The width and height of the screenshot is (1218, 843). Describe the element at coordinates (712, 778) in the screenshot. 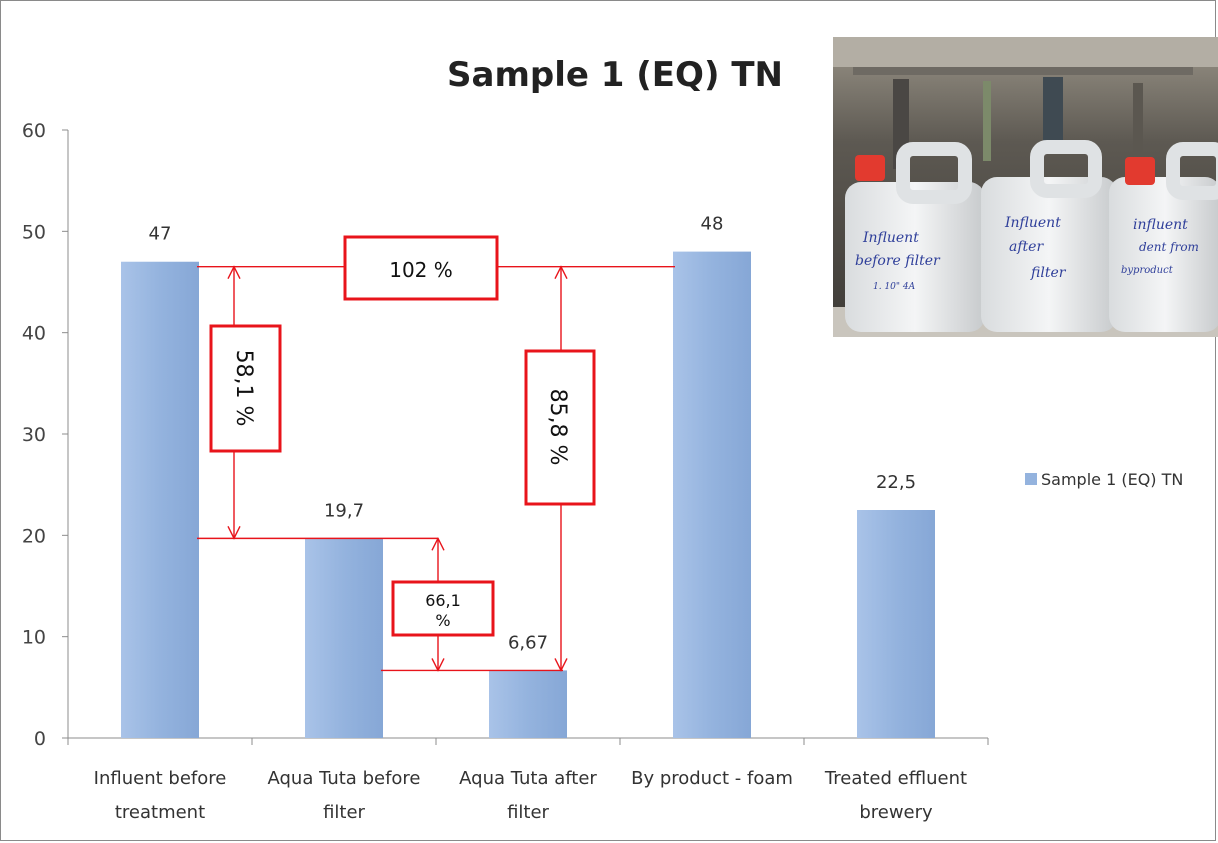

I see `x-category-label: By product - foam` at that location.